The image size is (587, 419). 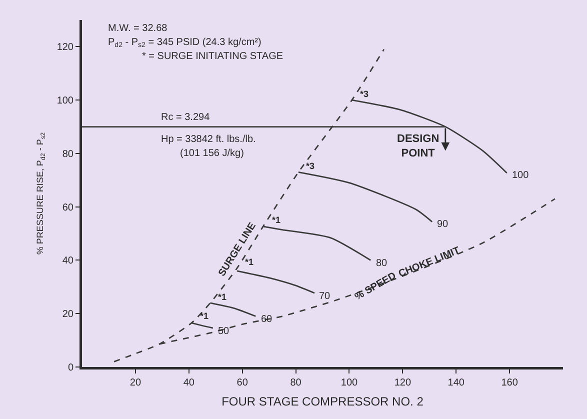 I want to click on series-label: 80, so click(x=382, y=263).